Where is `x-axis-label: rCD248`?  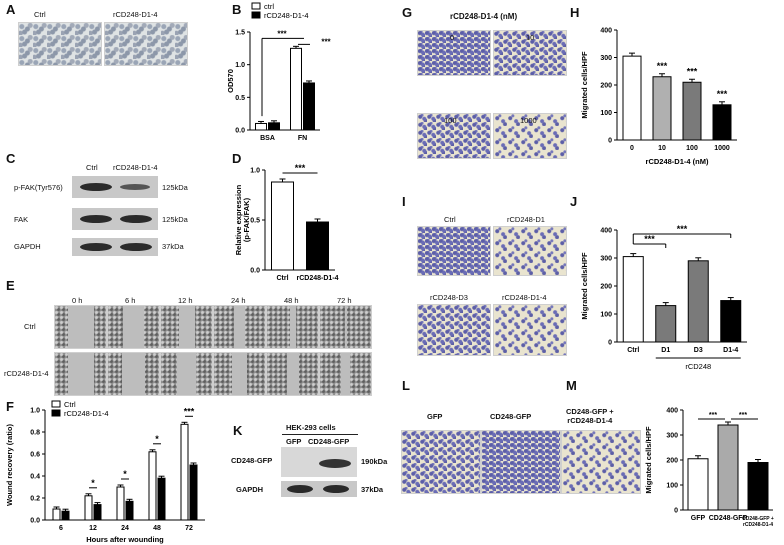 x-axis-label: rCD248 is located at coordinates (698, 366).